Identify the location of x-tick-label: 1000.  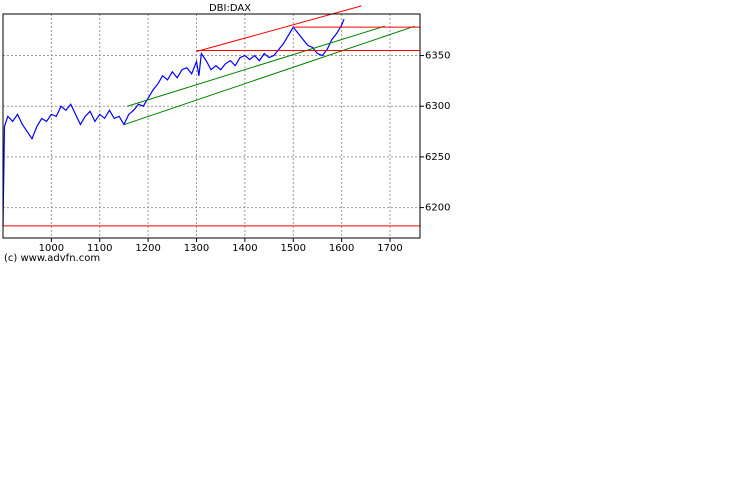
(51, 248).